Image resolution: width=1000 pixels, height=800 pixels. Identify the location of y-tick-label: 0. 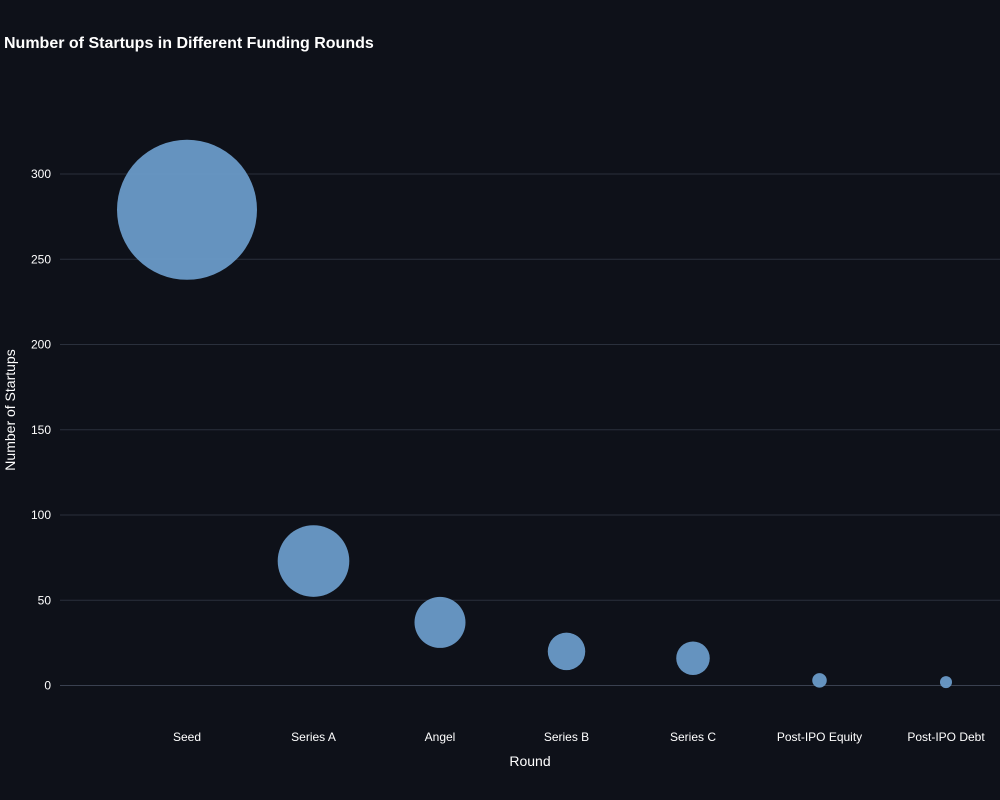
(47, 686).